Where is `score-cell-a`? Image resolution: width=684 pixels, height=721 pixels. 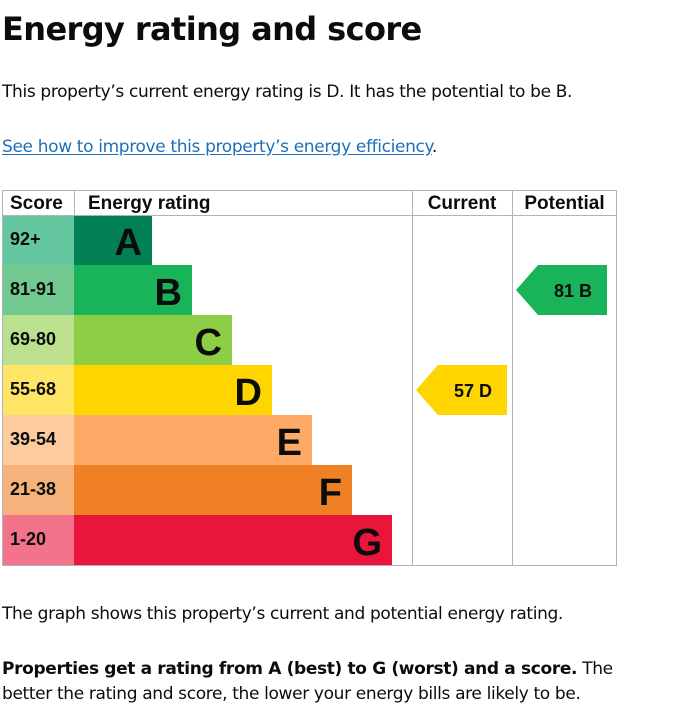
score-cell-a is located at coordinates (38, 240).